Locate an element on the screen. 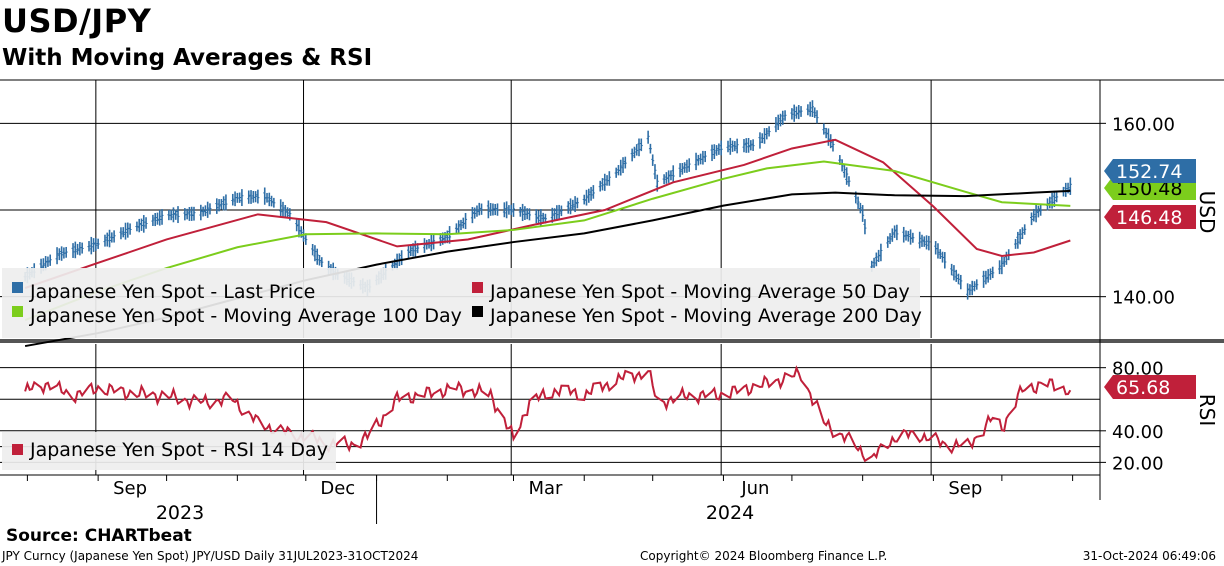 The height and width of the screenshot is (566, 1224). x-month-label: Mar is located at coordinates (545, 488).